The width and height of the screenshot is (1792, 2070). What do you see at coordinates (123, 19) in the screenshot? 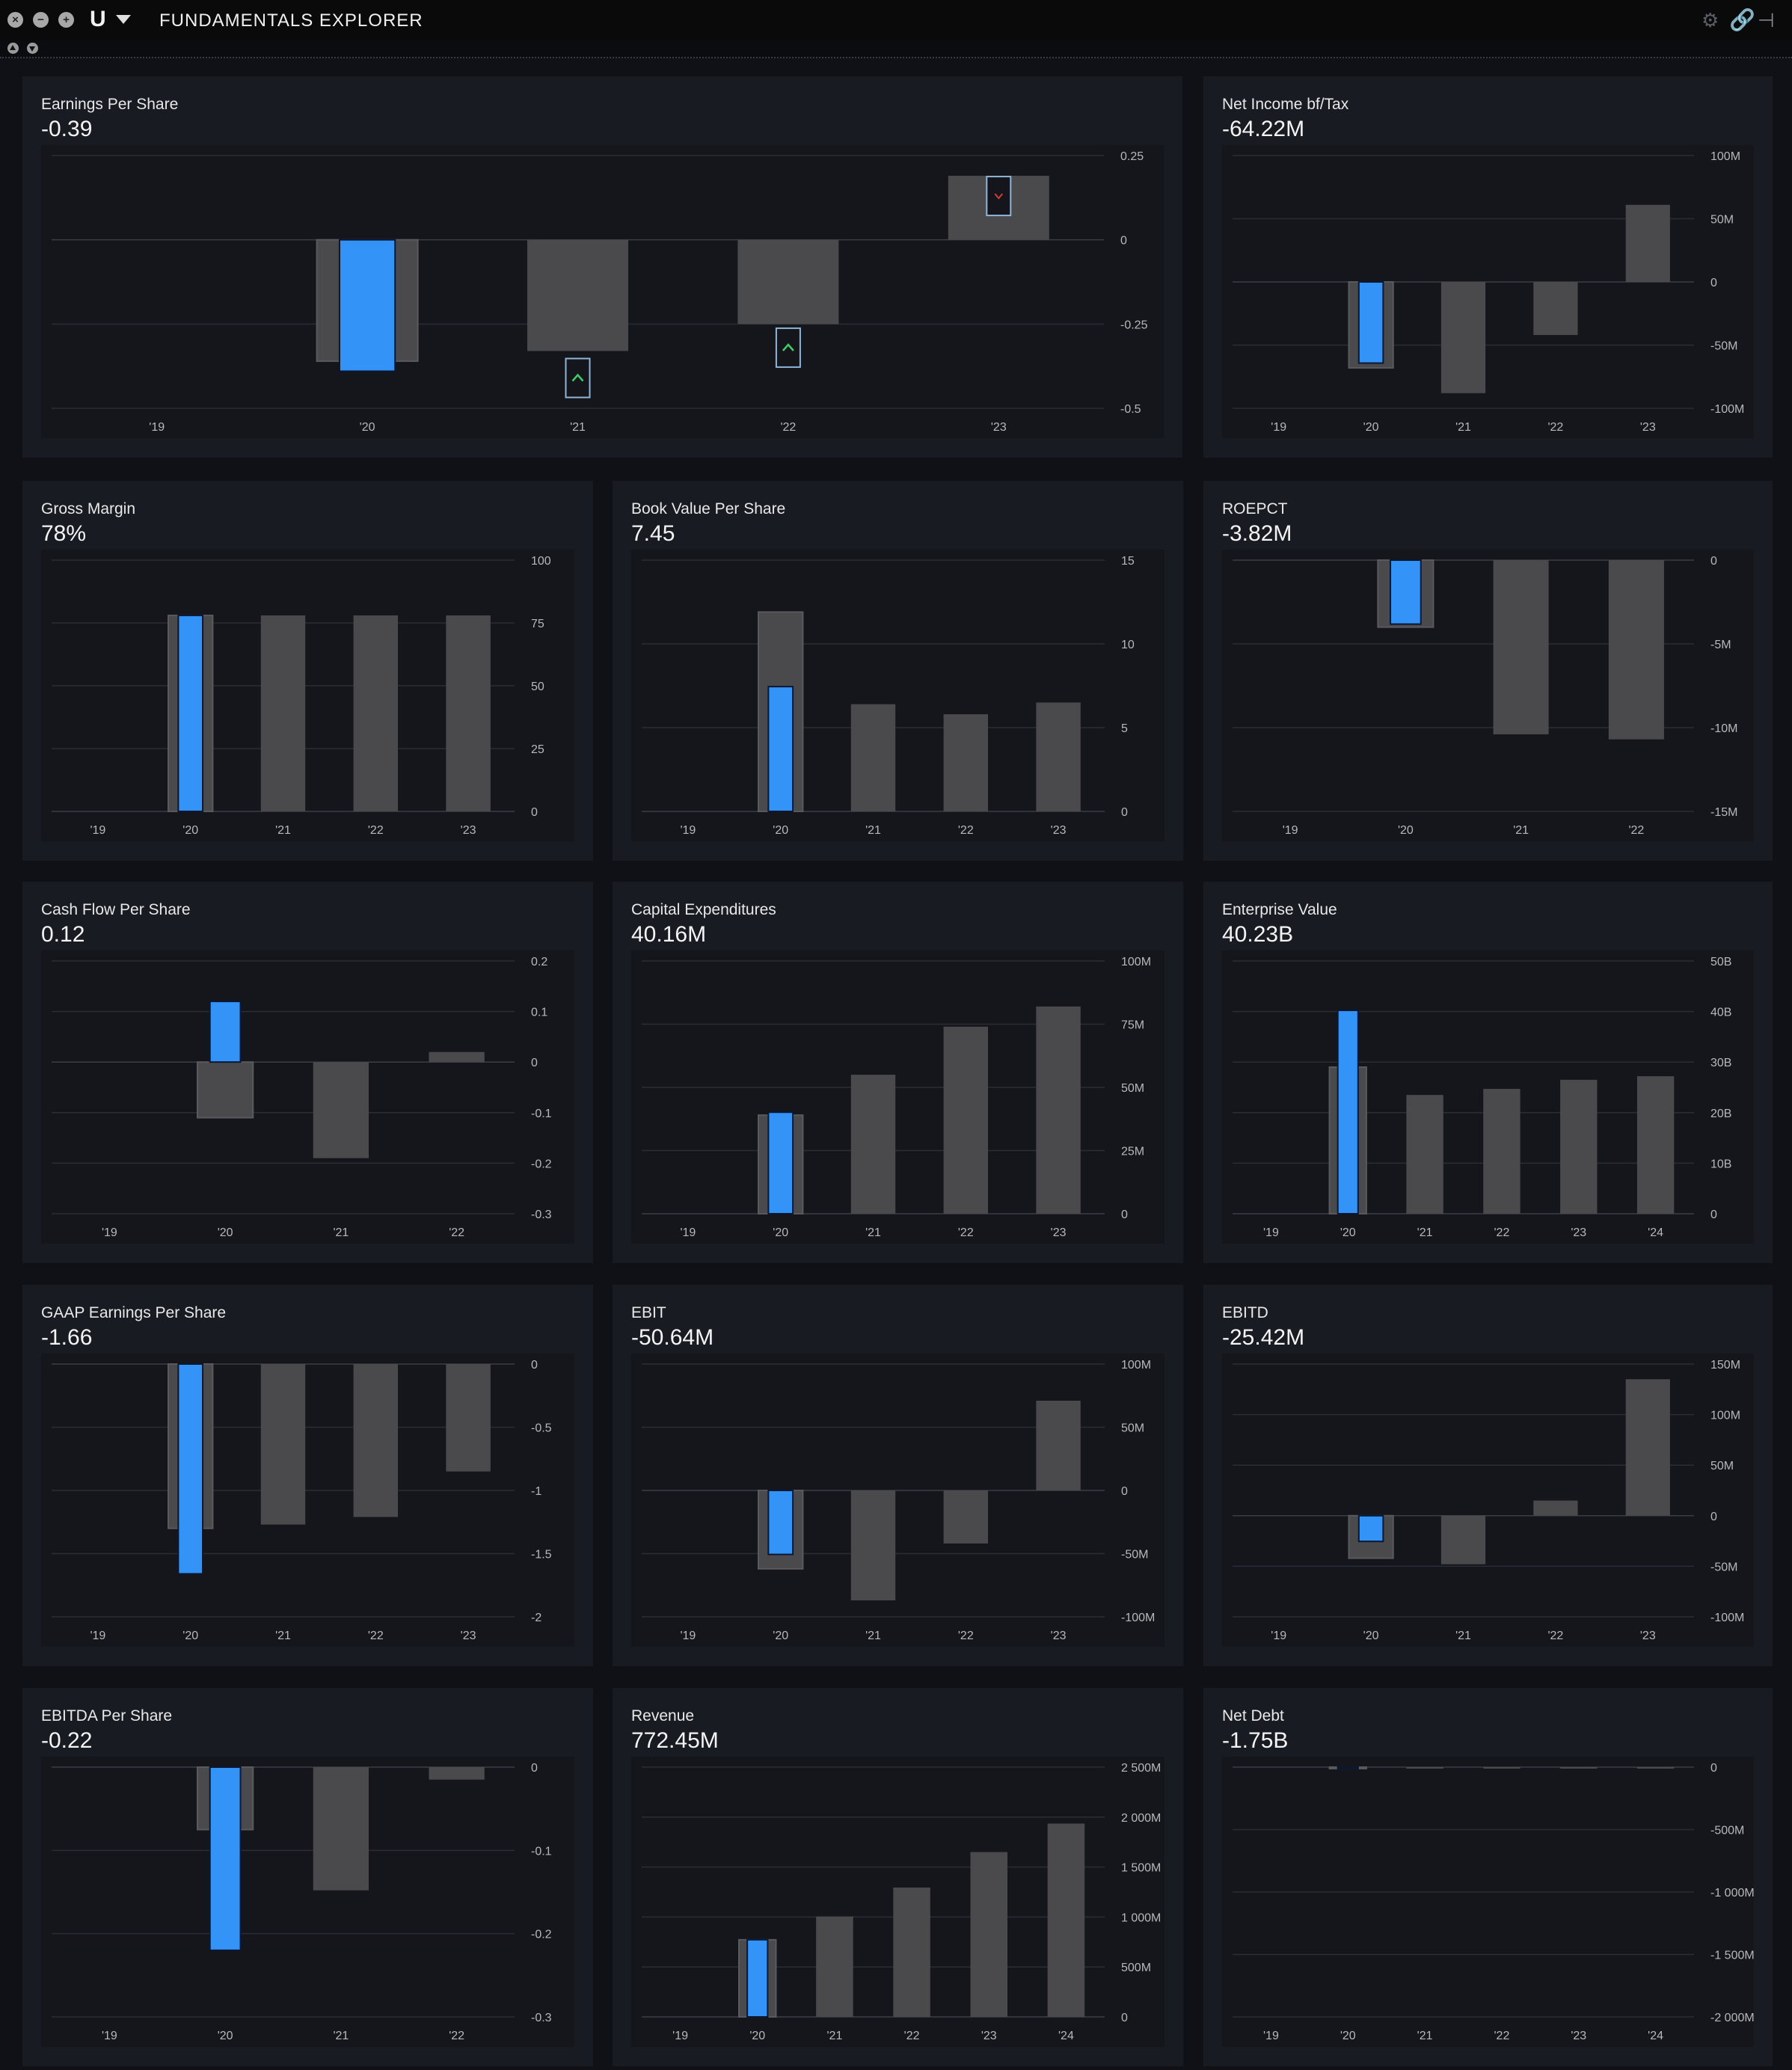
I see `caret-down-icon` at bounding box center [123, 19].